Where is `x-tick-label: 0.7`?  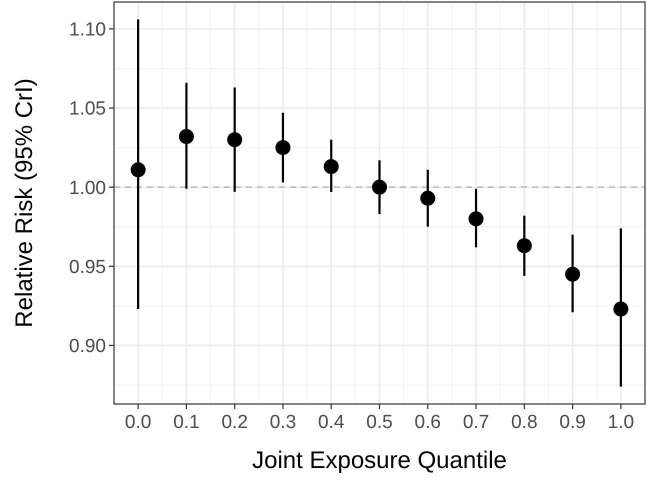 x-tick-label: 0.7 is located at coordinates (476, 422).